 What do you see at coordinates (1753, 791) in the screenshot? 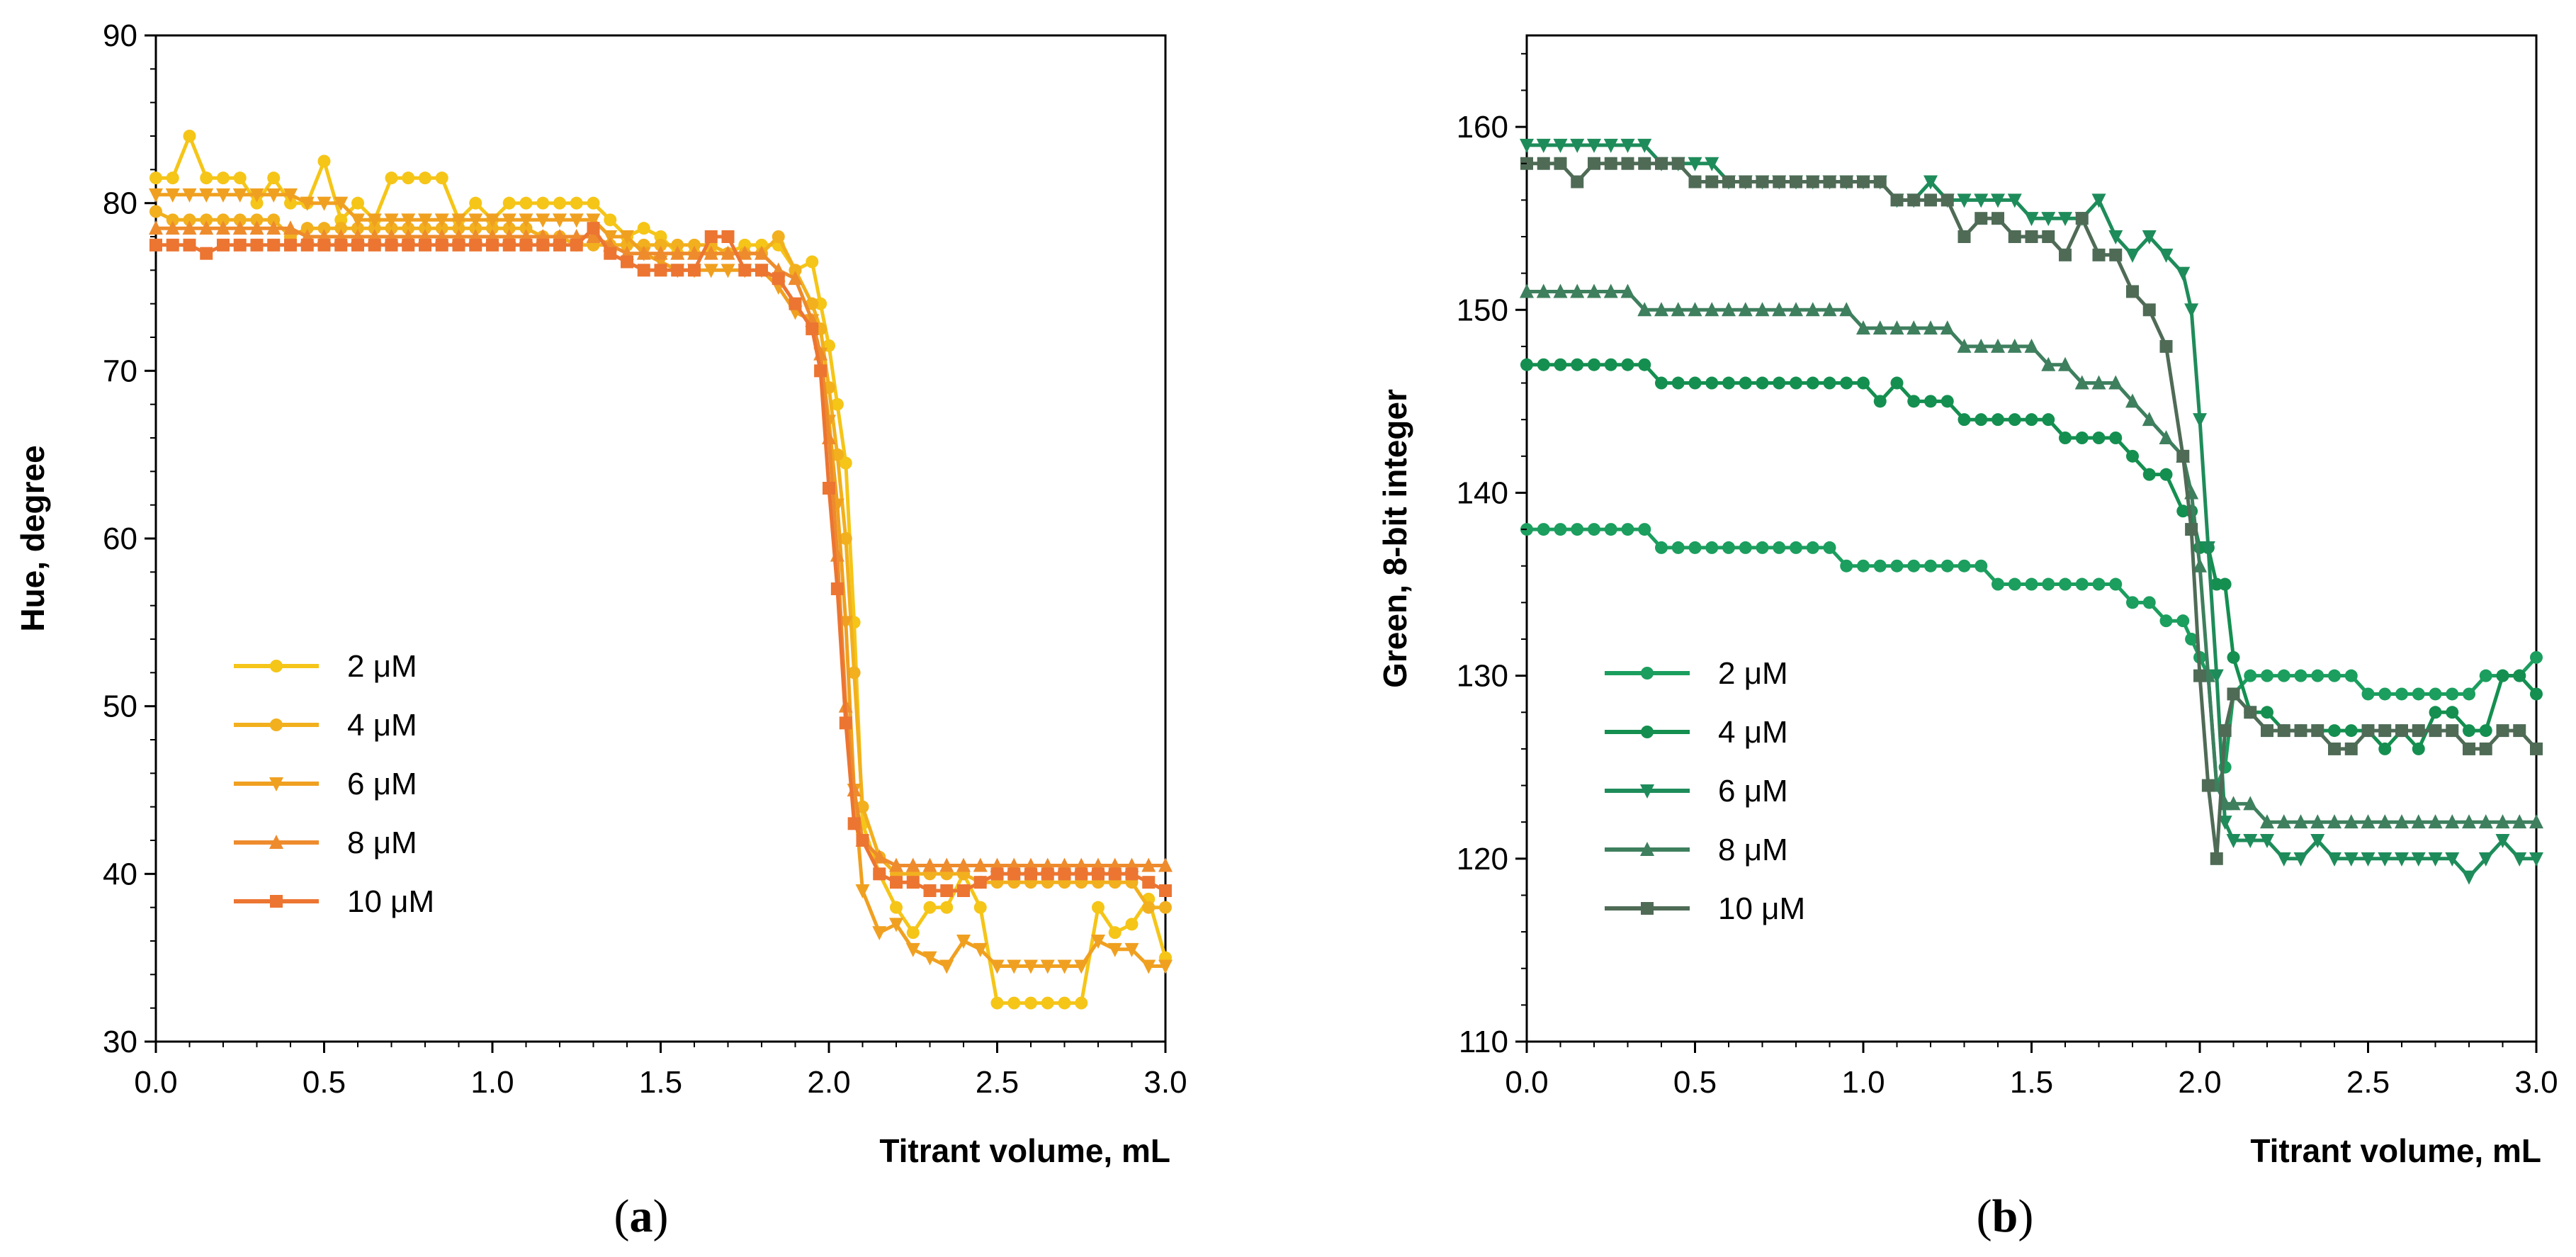
I see `legend-label: 6 μM` at bounding box center [1753, 791].